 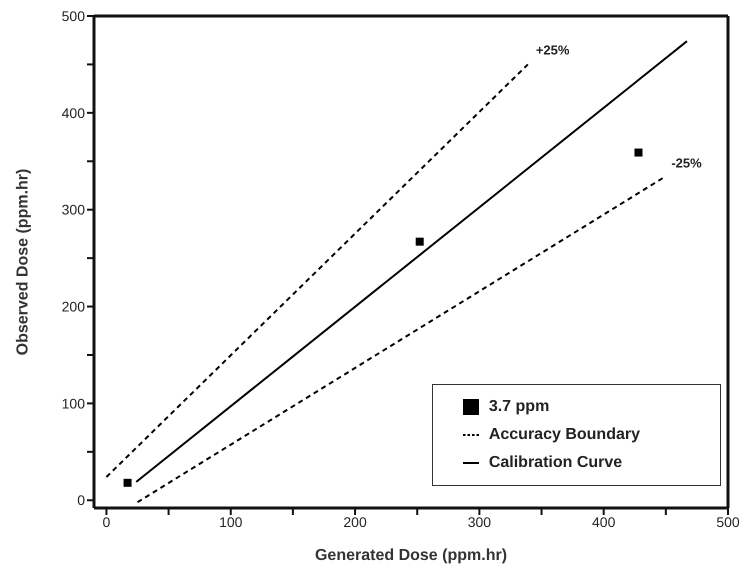 I want to click on x-tick-label: 500, so click(x=728, y=522).